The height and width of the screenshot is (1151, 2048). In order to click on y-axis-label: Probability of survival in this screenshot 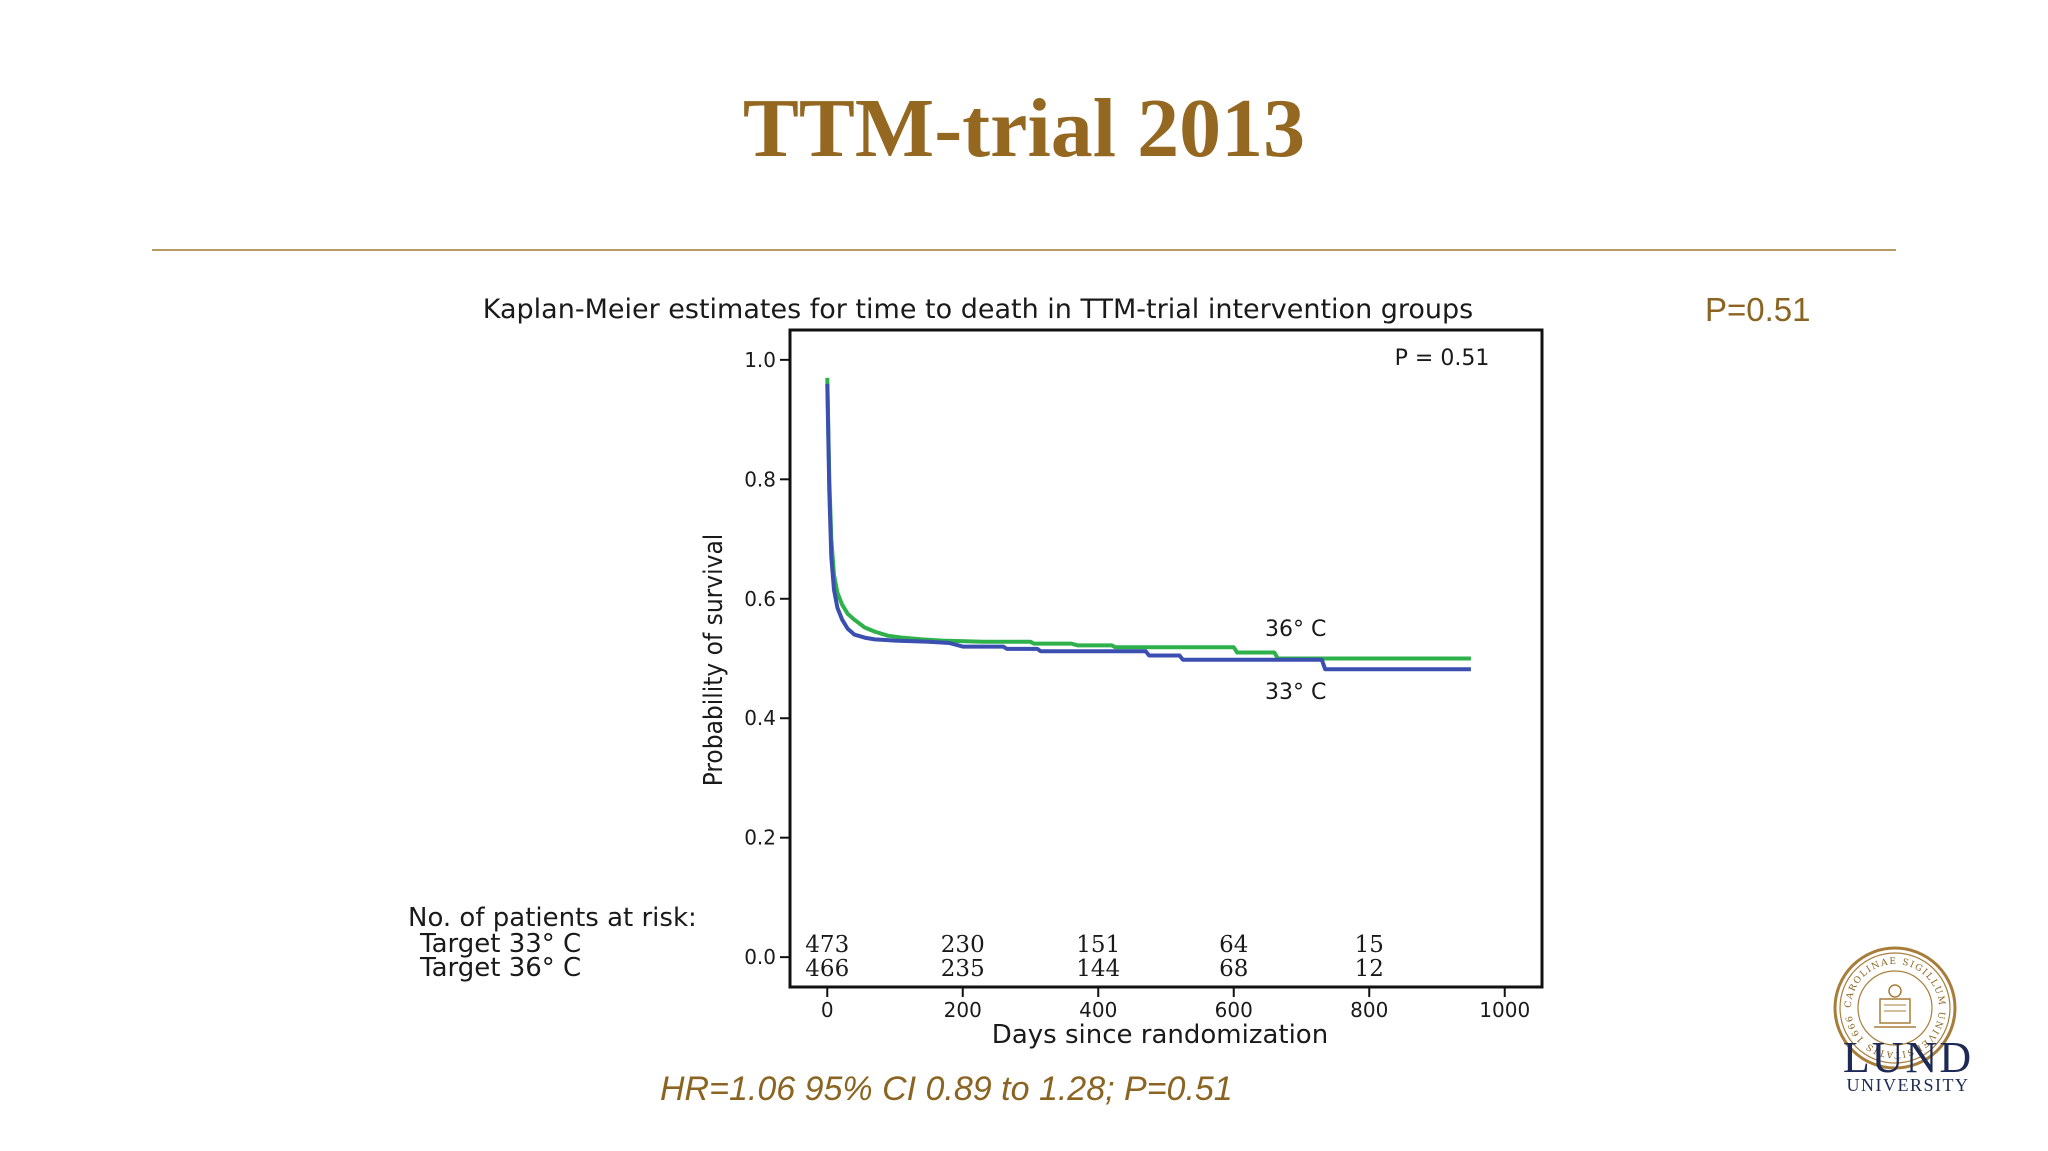, I will do `click(714, 660)`.